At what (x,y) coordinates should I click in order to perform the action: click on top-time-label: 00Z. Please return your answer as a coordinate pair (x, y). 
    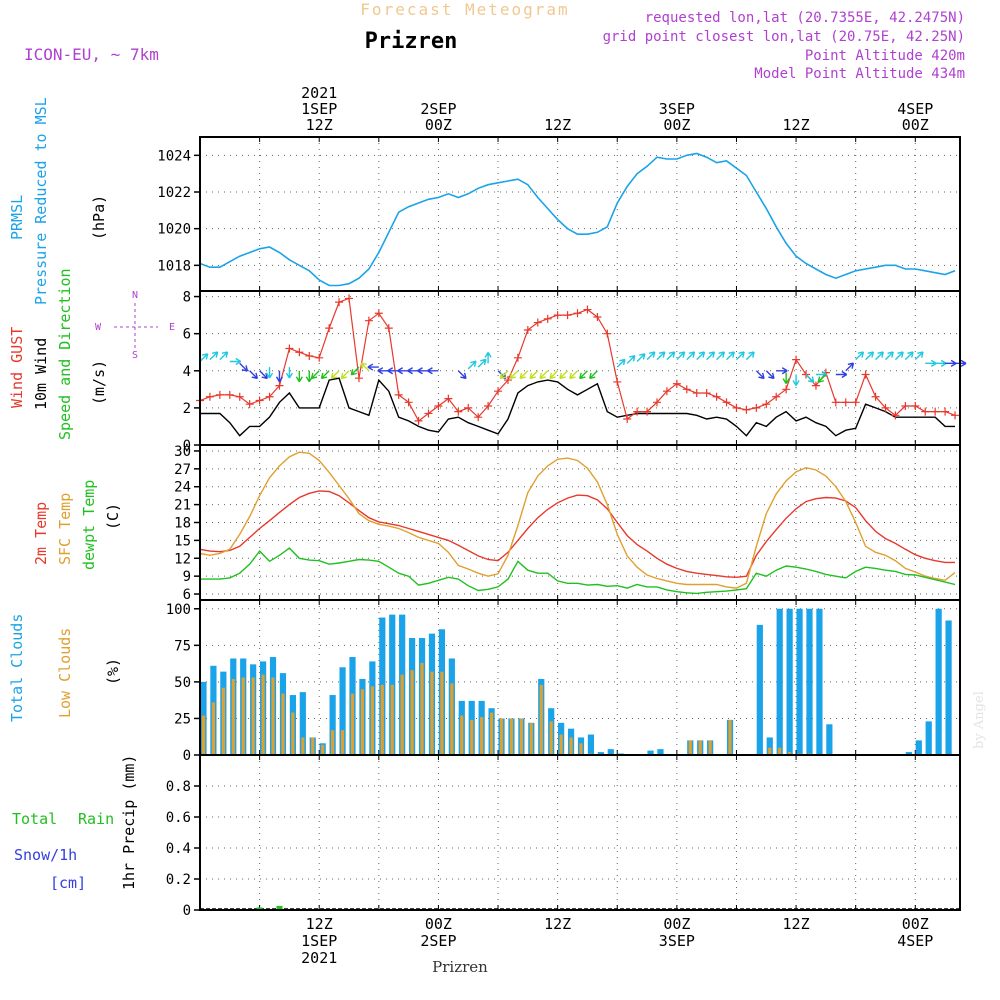
    Looking at the image, I should click on (438, 125).